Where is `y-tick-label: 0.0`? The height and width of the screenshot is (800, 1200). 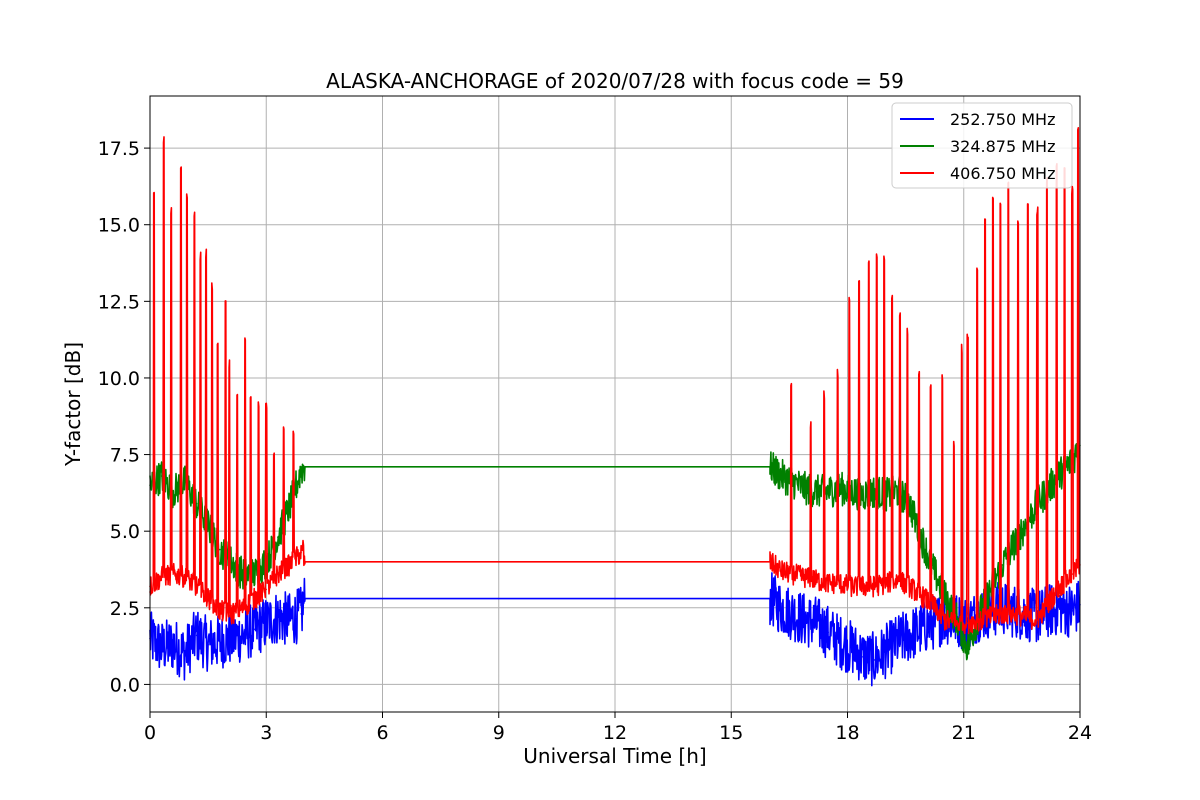 y-tick-label: 0.0 is located at coordinates (125, 685).